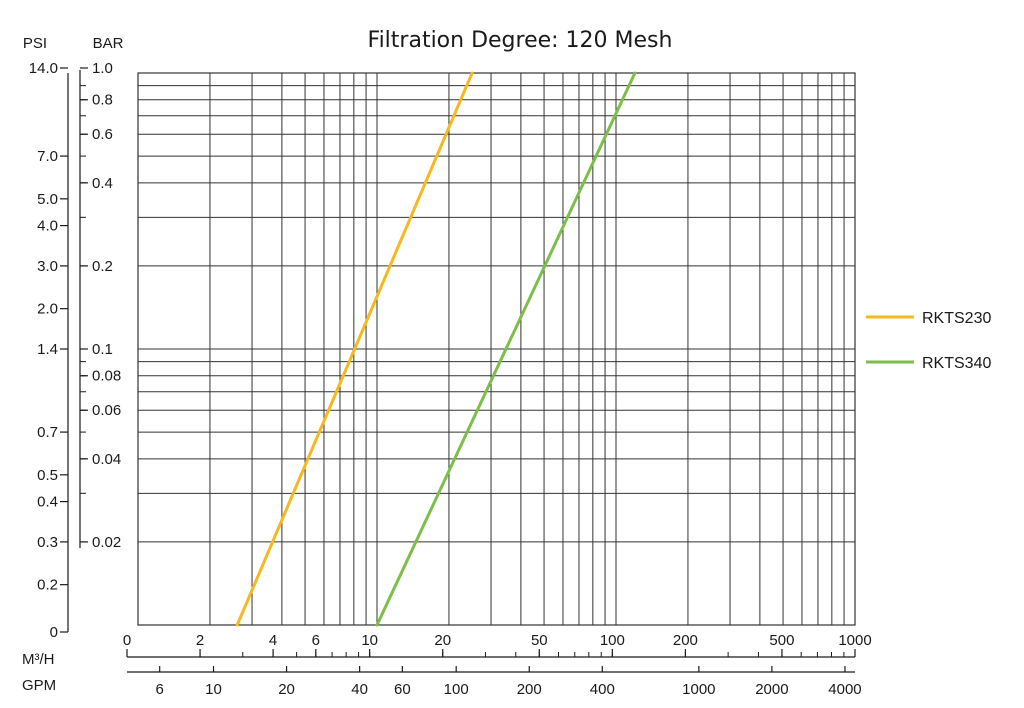 This screenshot has width=1024, height=708. I want to click on chart-title: Filtration Degree: 120 Mesh, so click(520, 40).